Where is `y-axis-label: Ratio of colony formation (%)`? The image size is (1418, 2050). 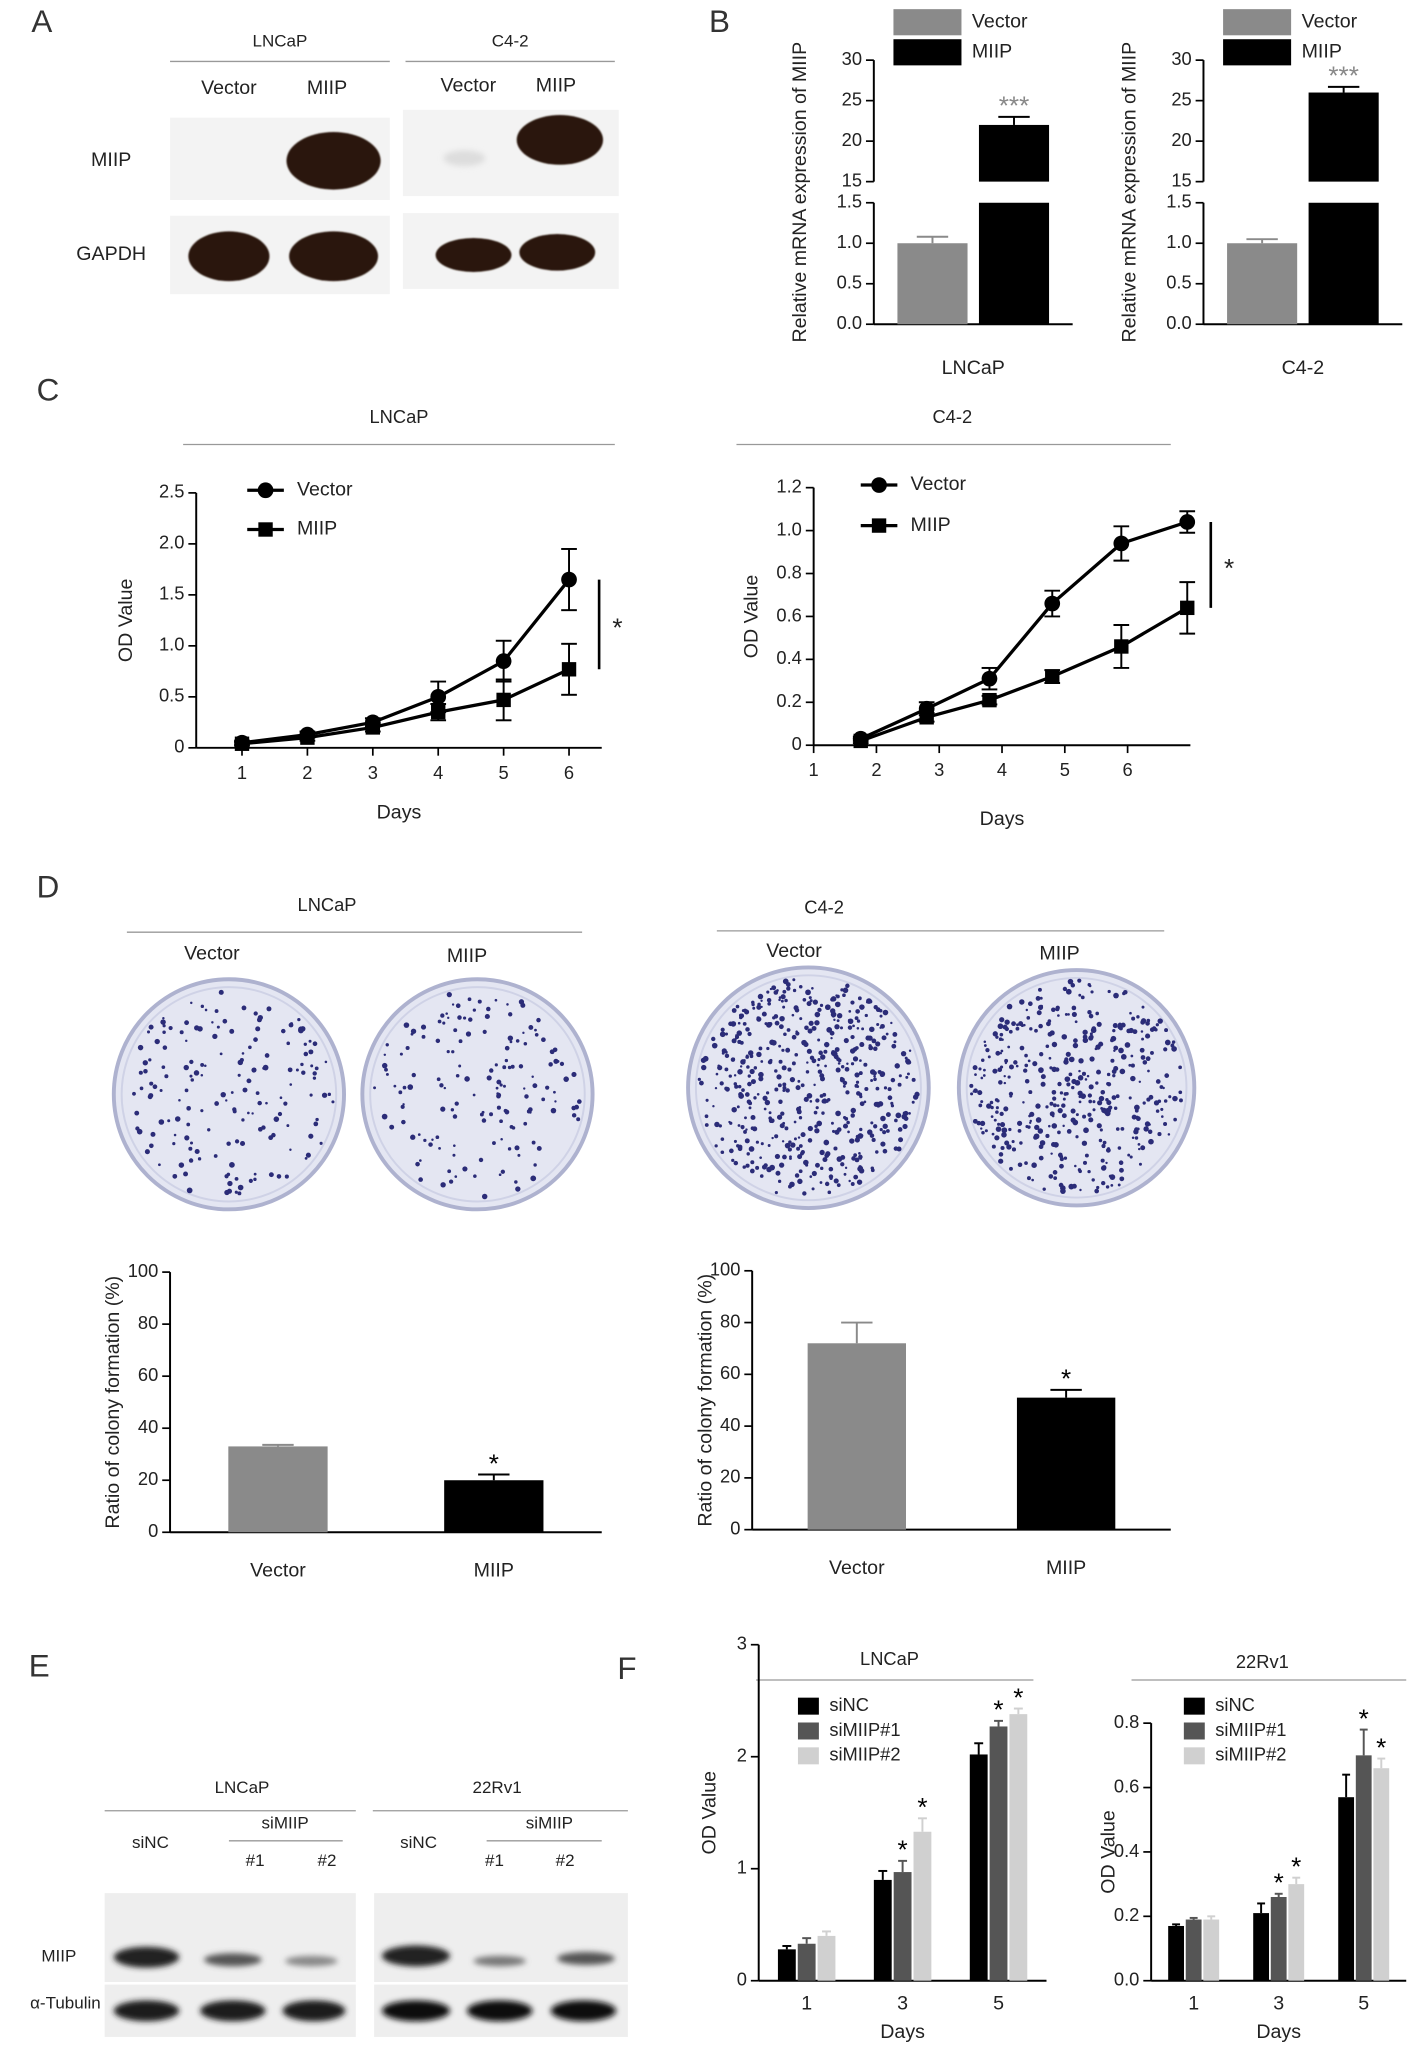 y-axis-label: Ratio of colony formation (%) is located at coordinates (113, 1402).